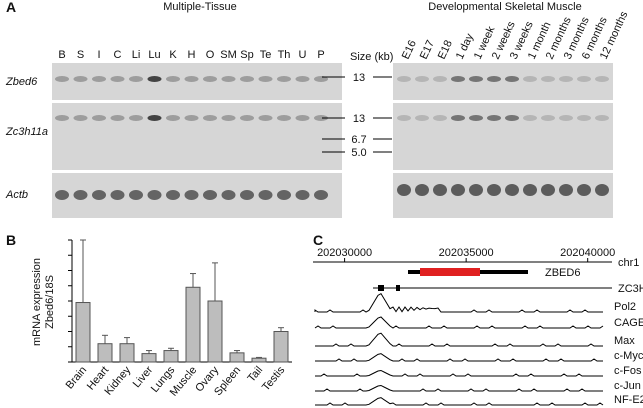 This screenshot has width=643, height=408. I want to click on x-tick-label: Testis, so click(274, 379).